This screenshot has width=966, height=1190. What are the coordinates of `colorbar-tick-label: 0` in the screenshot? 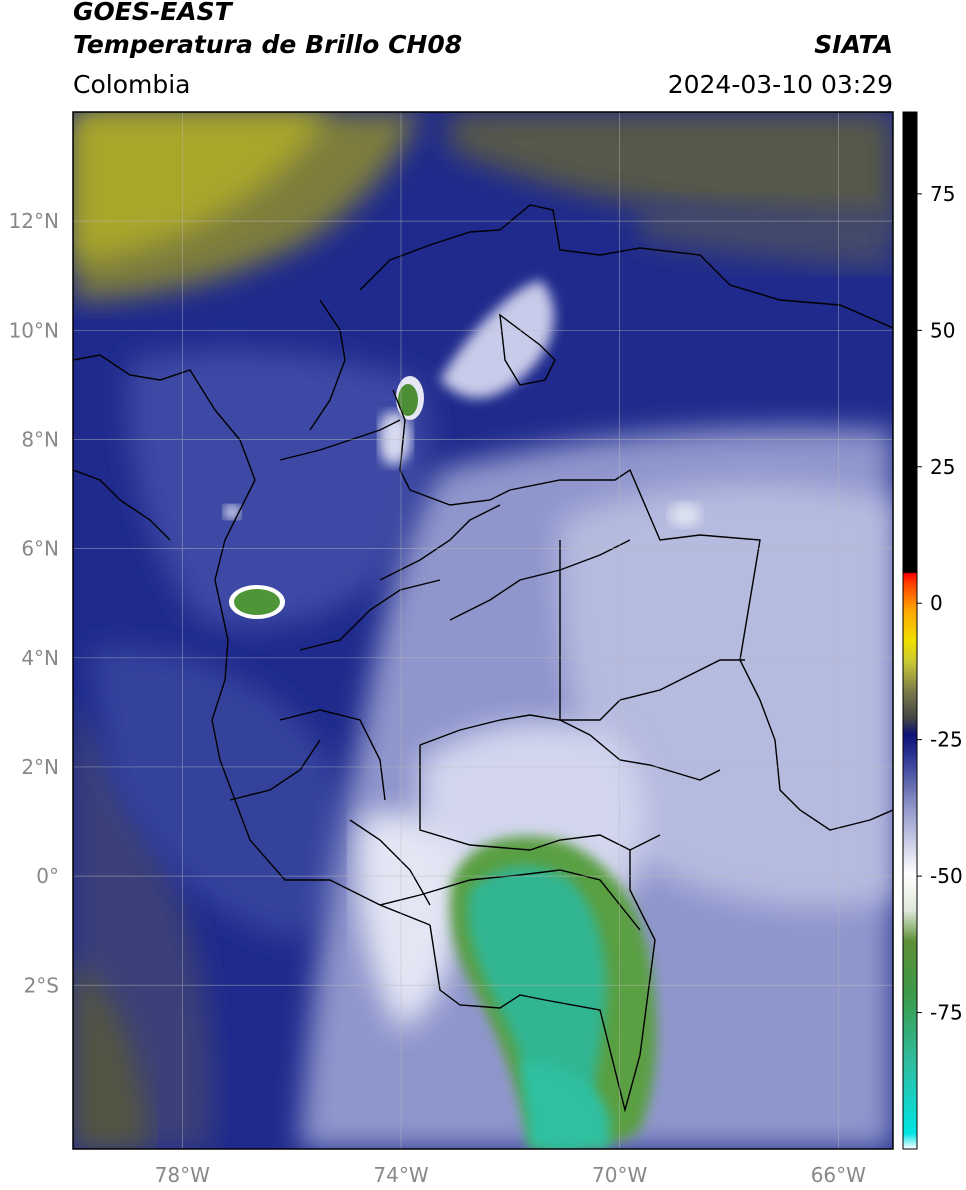 It's located at (936, 603).